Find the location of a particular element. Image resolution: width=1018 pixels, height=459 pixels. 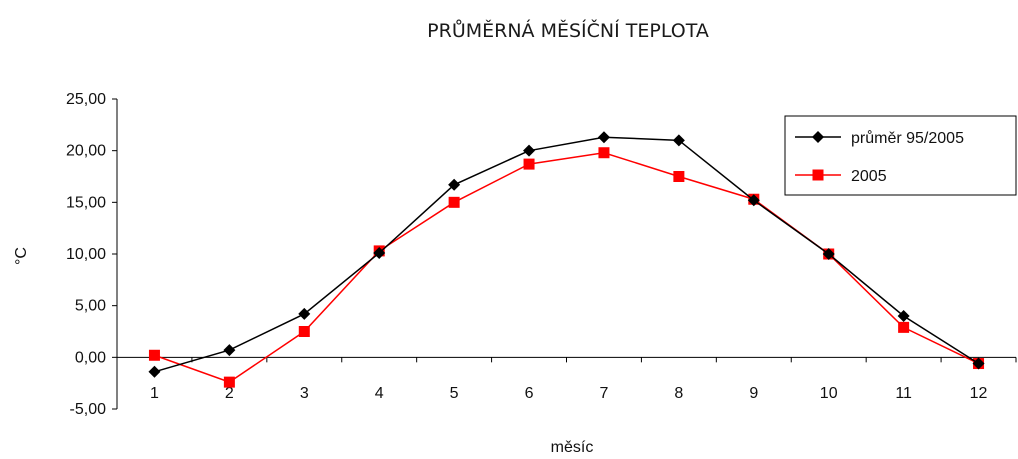

y-axis-label: °C is located at coordinates (21, 256).